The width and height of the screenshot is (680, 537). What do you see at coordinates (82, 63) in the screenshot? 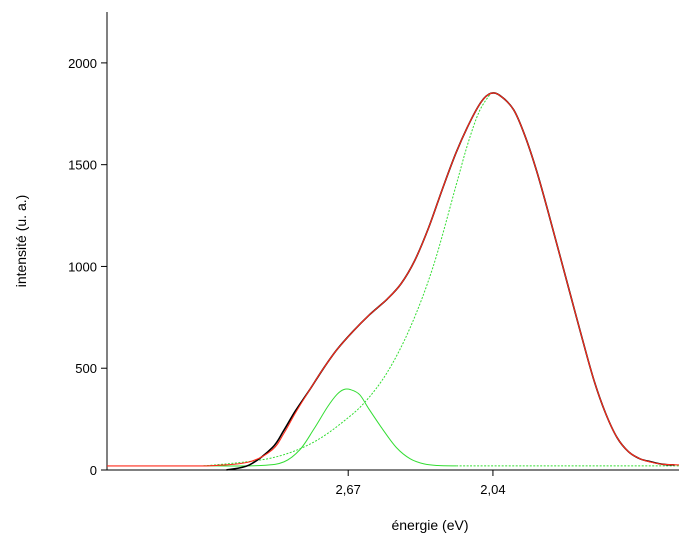
I see `y-tick-label: 2000` at bounding box center [82, 63].